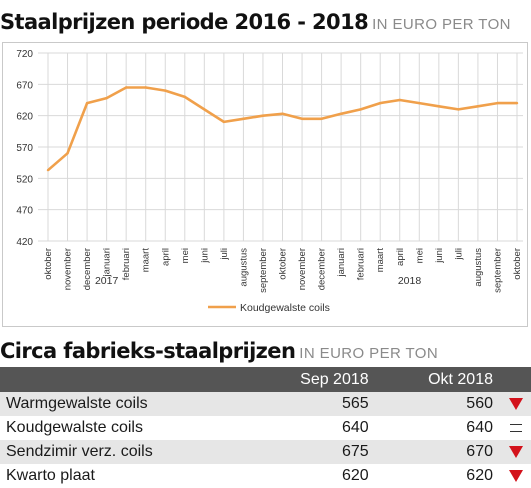  Describe the element at coordinates (24, 242) in the screenshot. I see `y-tick-label: 420` at that location.